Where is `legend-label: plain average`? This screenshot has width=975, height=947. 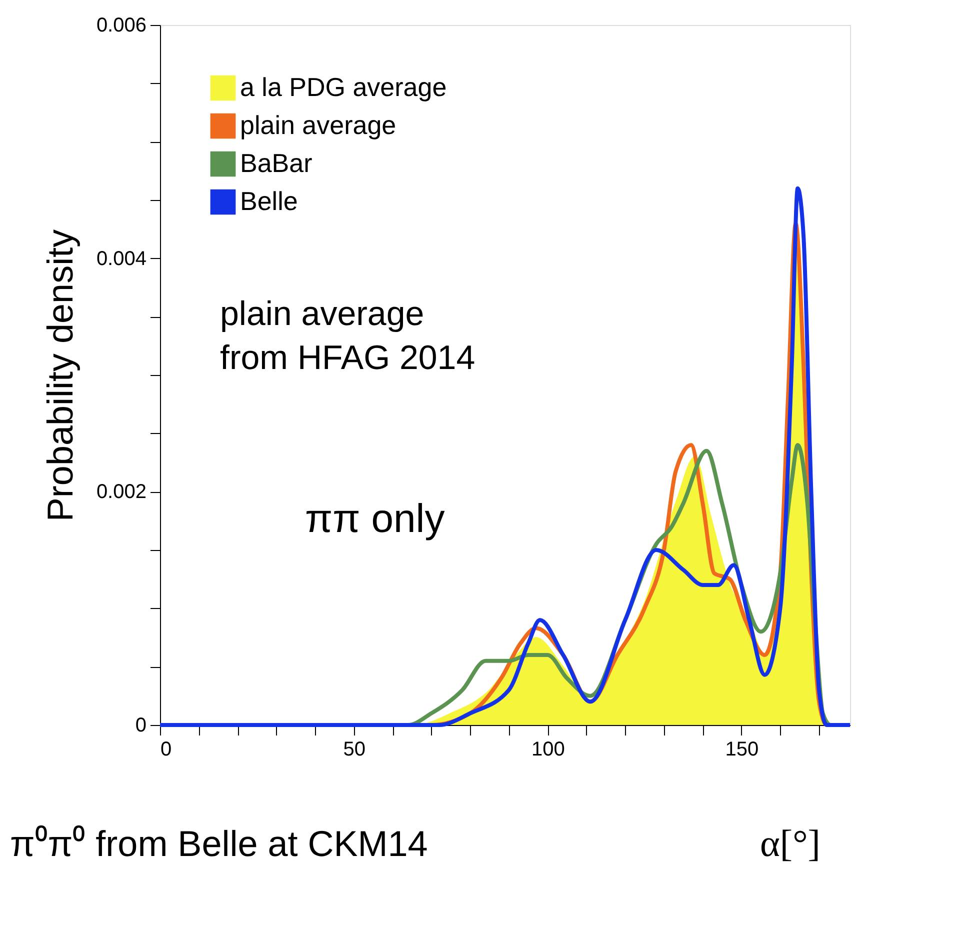 legend-label: plain average is located at coordinates (318, 125).